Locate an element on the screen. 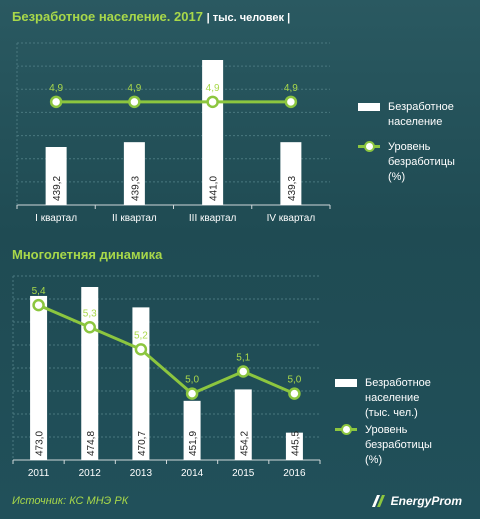 This screenshot has width=480, height=519. chart2-line-value: 5,2 is located at coordinates (141, 335).